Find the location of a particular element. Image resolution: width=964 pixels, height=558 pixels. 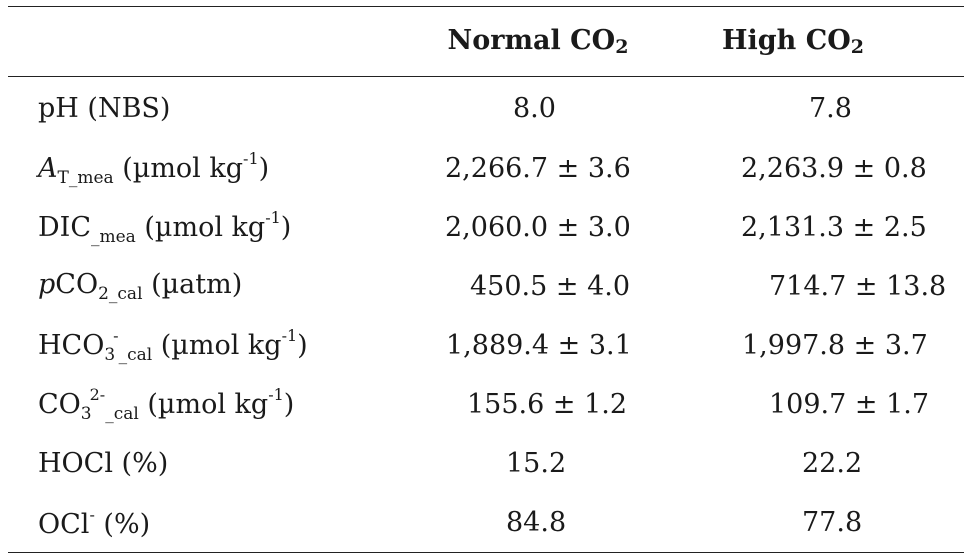

row-label-total-alkalinity: AT_mea (µmol kg-1) is located at coordinates (154, 168).